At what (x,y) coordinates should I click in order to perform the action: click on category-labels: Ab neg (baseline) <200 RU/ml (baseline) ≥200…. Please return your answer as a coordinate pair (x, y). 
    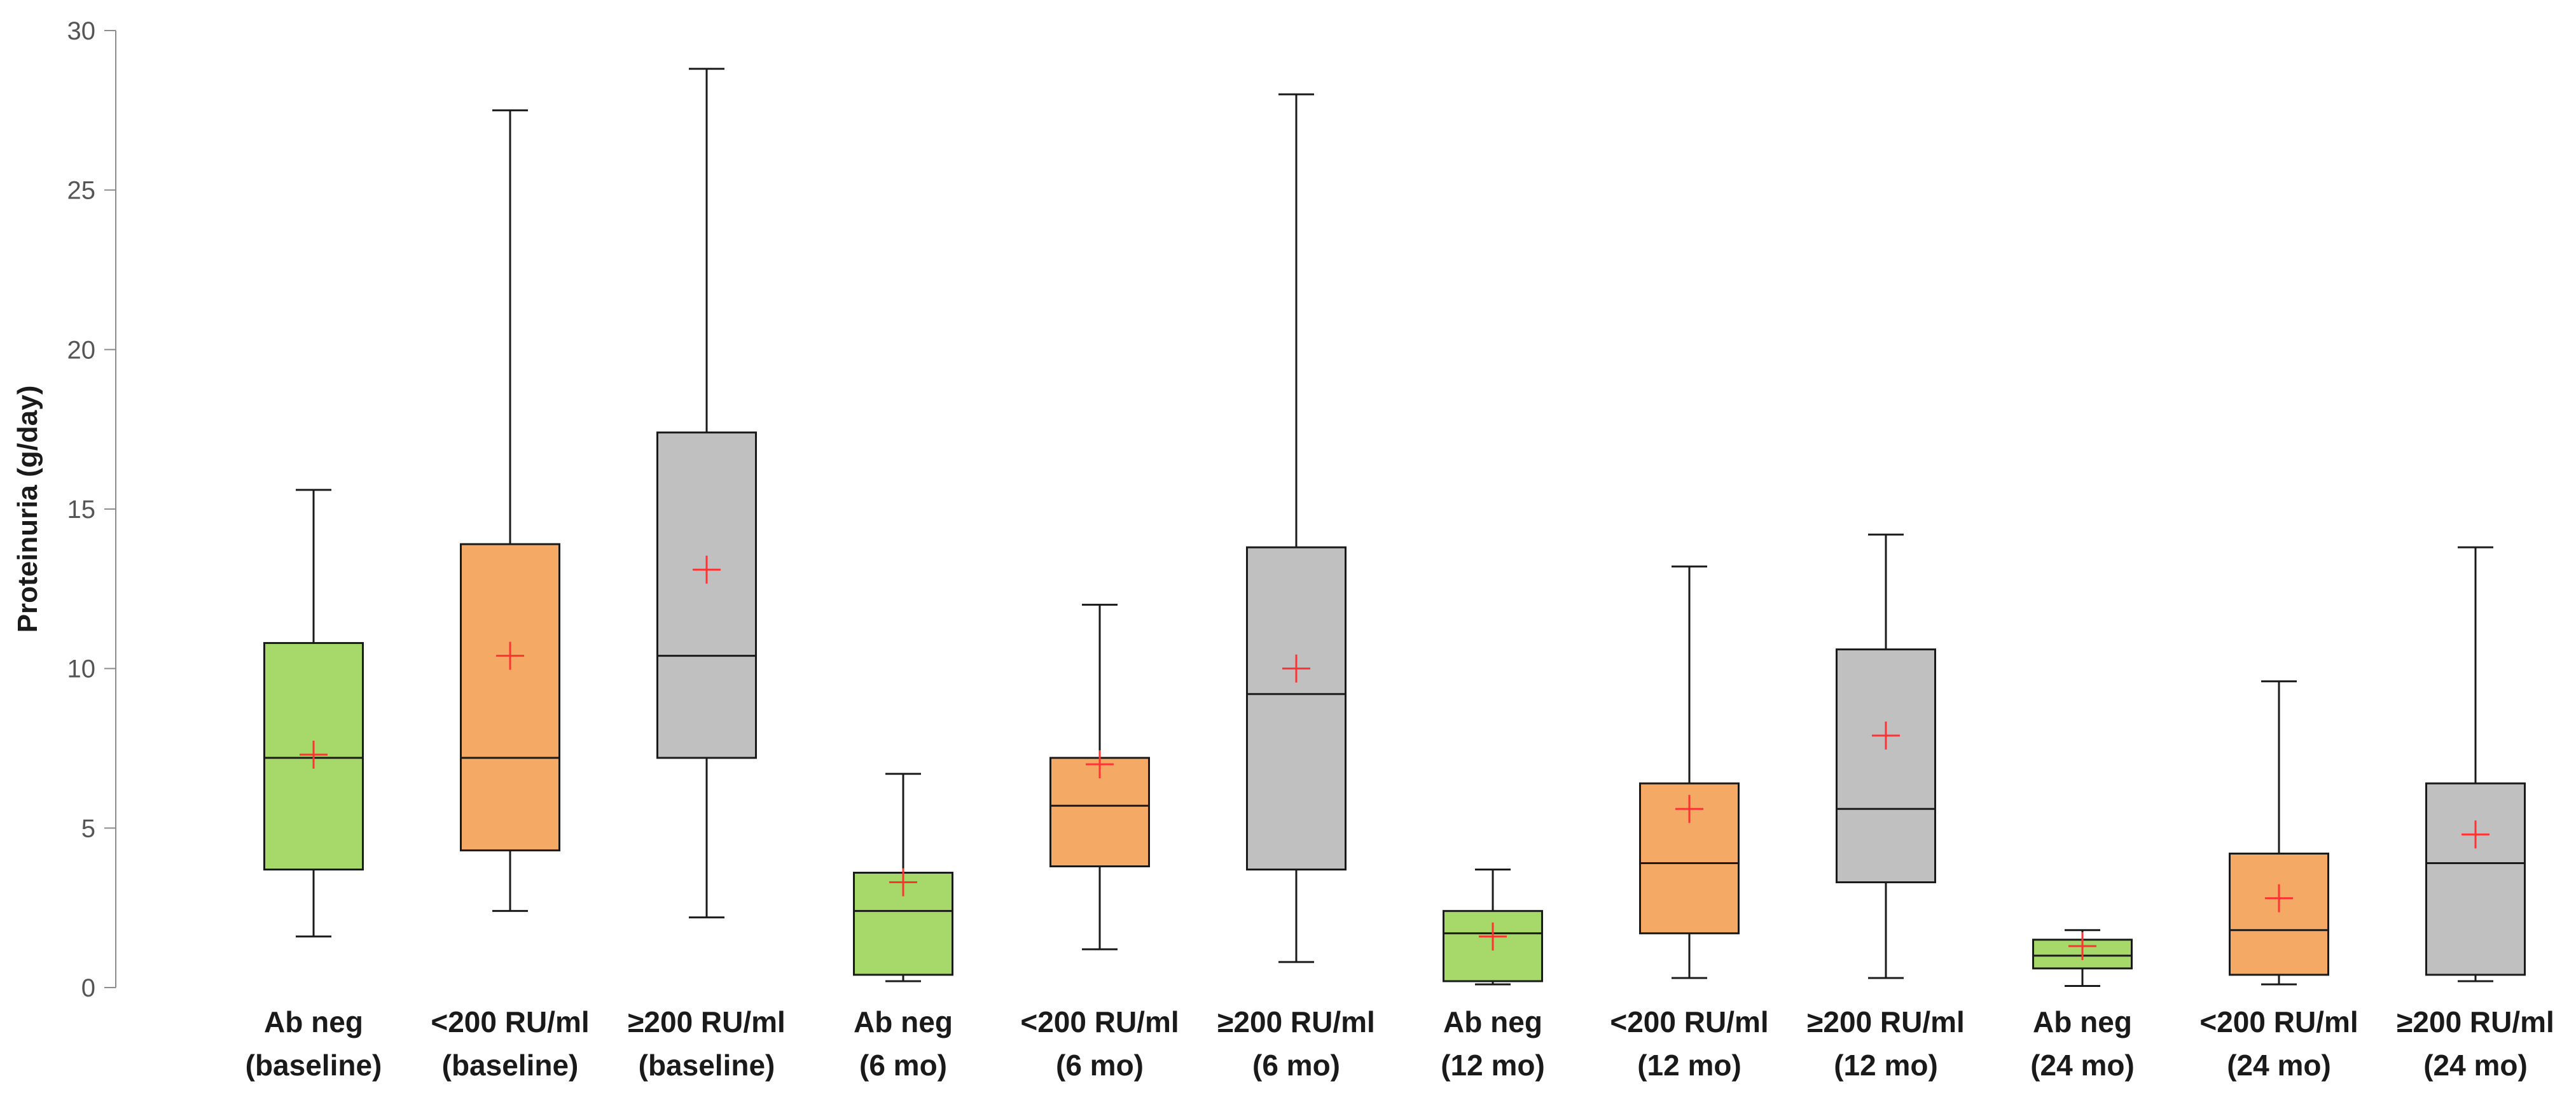
    Looking at the image, I should click on (1400, 1043).